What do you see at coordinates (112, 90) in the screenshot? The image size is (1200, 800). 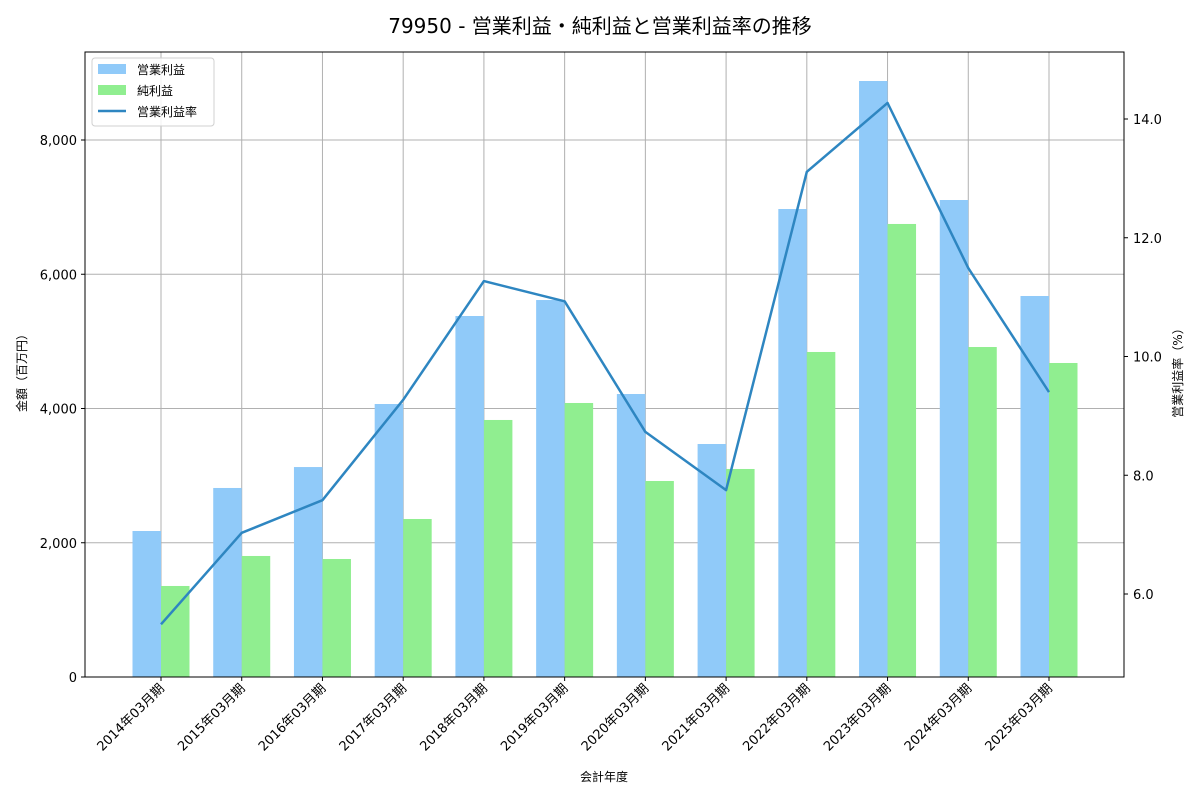 I see `legend-swatch-net-profit` at bounding box center [112, 90].